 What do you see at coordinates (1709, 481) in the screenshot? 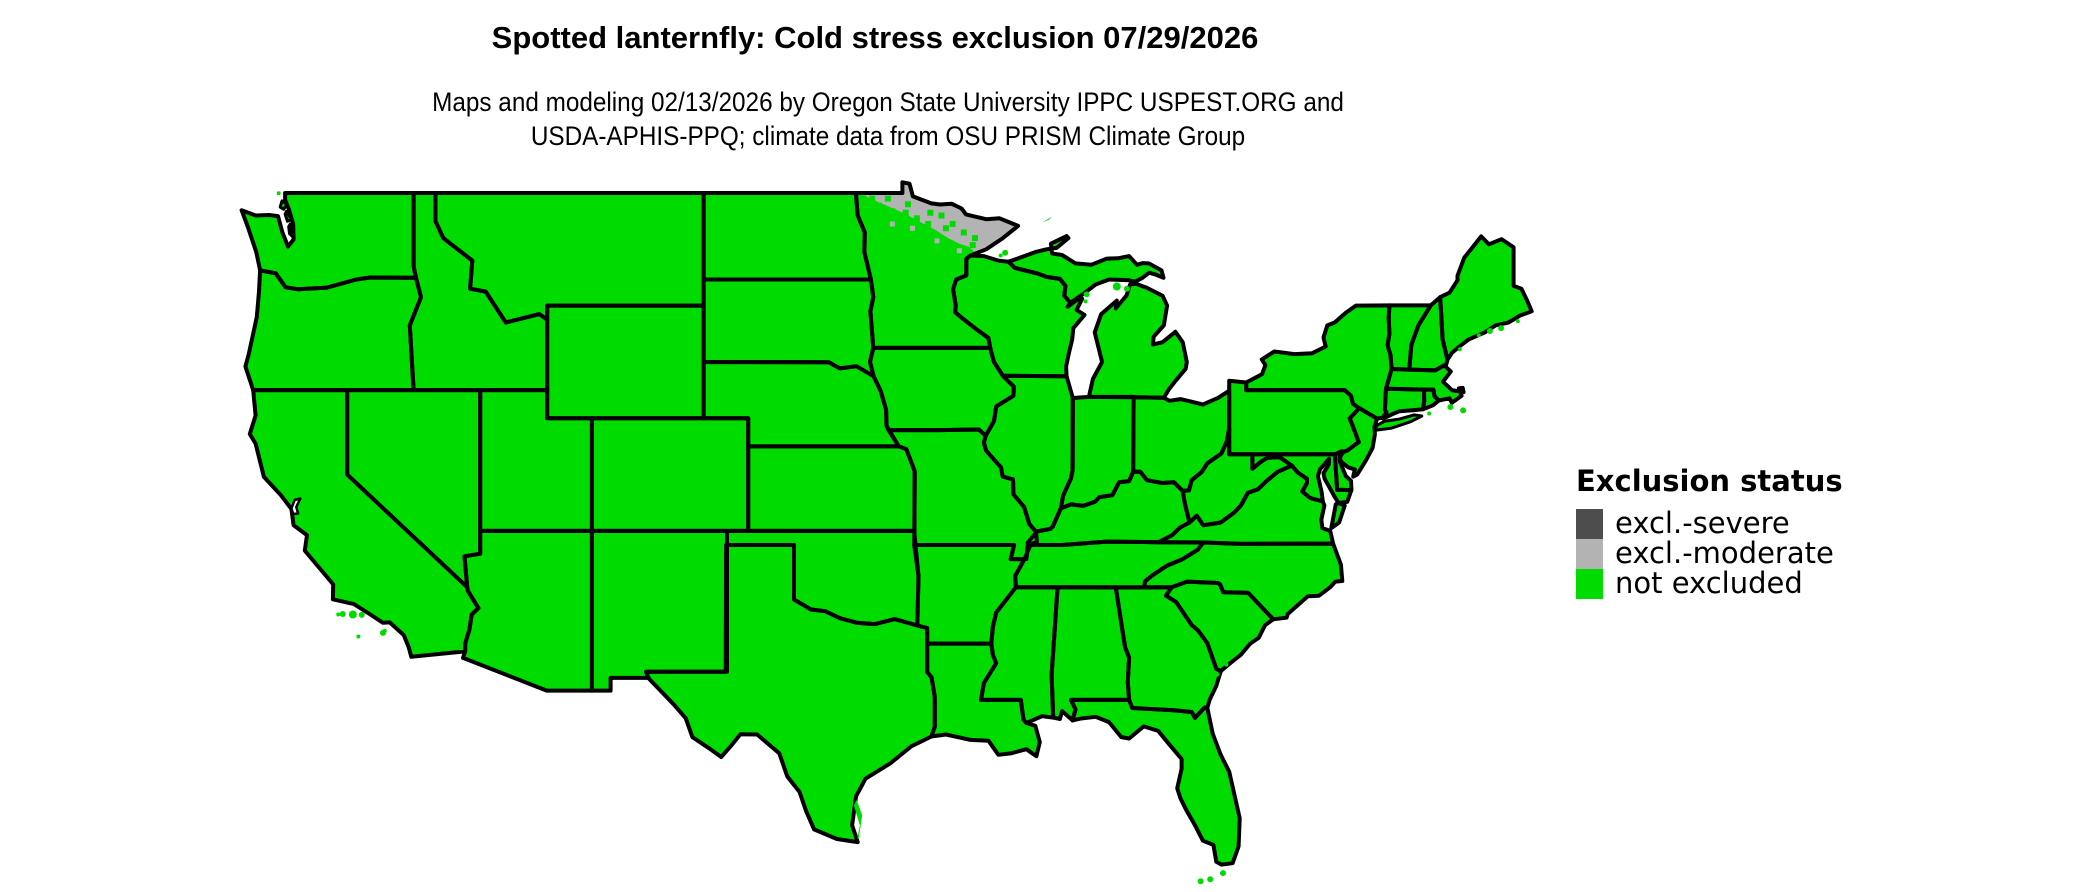
I see `legend-title: Exclusion status` at bounding box center [1709, 481].